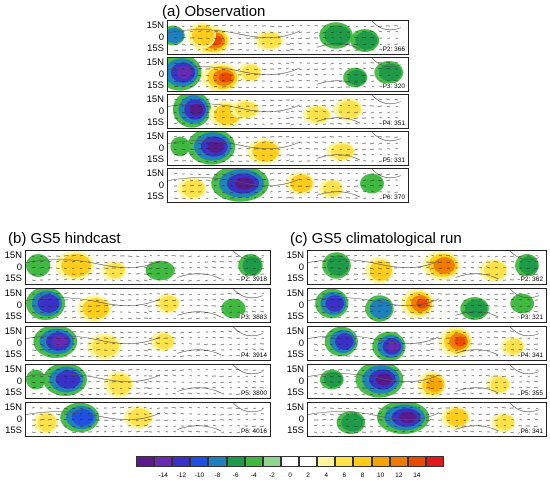 The width and height of the screenshot is (550, 487). What do you see at coordinates (531, 317) in the screenshot?
I see `panel-label: P3: 321` at bounding box center [531, 317].